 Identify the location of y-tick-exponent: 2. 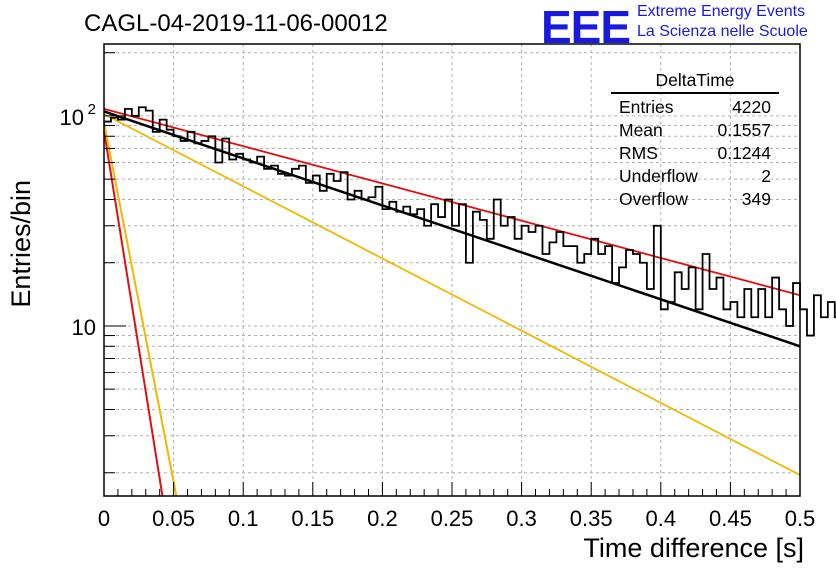
(92, 109).